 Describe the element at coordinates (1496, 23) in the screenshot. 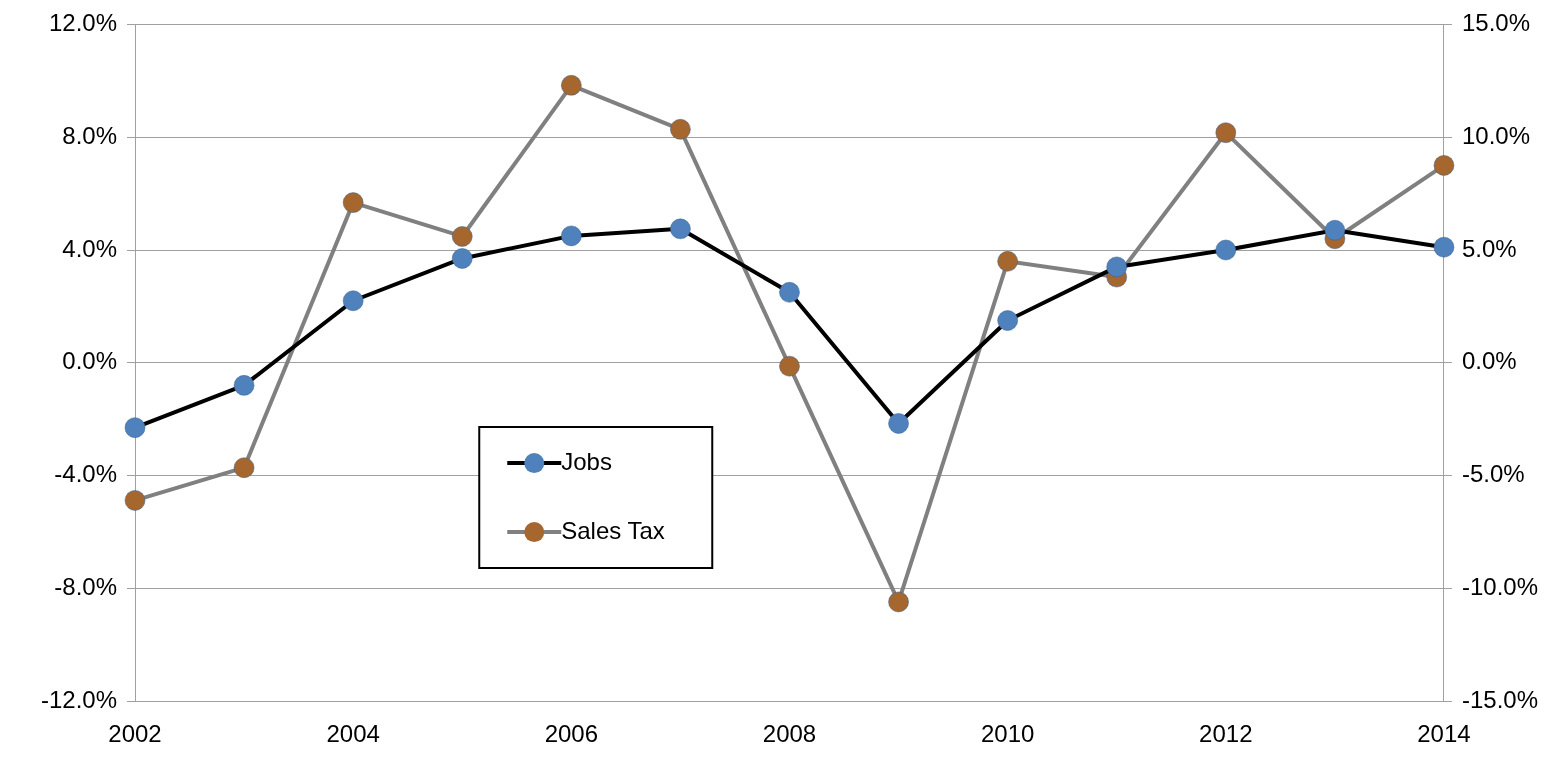

I see `y2-tick-label: 15.0%` at that location.